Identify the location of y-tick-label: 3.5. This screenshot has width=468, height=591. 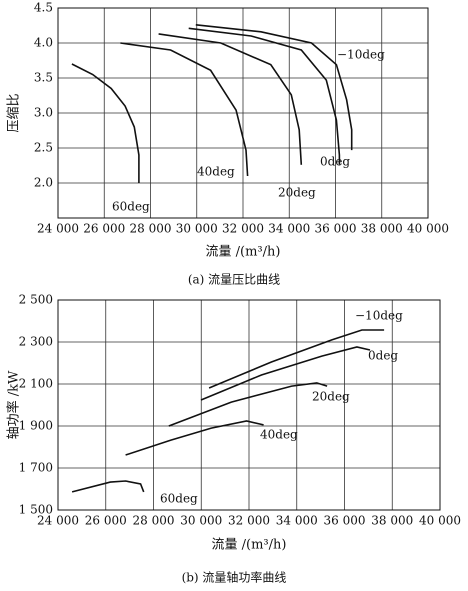
(43, 78).